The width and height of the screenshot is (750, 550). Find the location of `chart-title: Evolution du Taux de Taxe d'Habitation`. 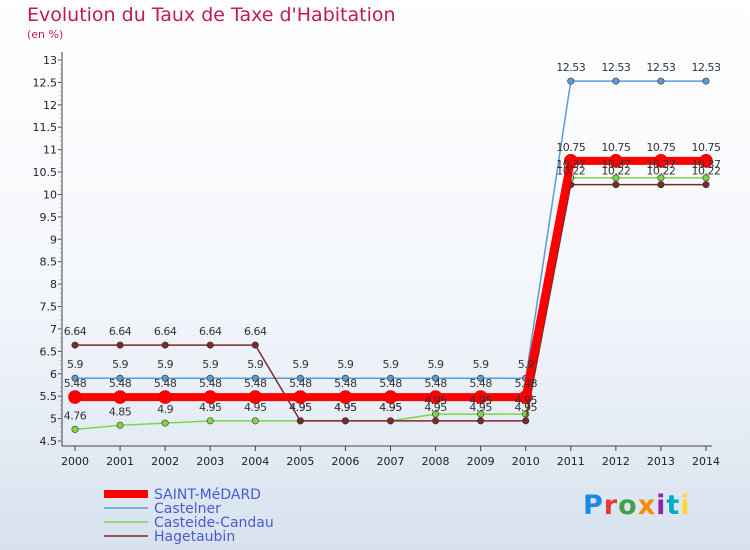

chart-title: Evolution du Taux de Taxe d'Habitation is located at coordinates (211, 15).